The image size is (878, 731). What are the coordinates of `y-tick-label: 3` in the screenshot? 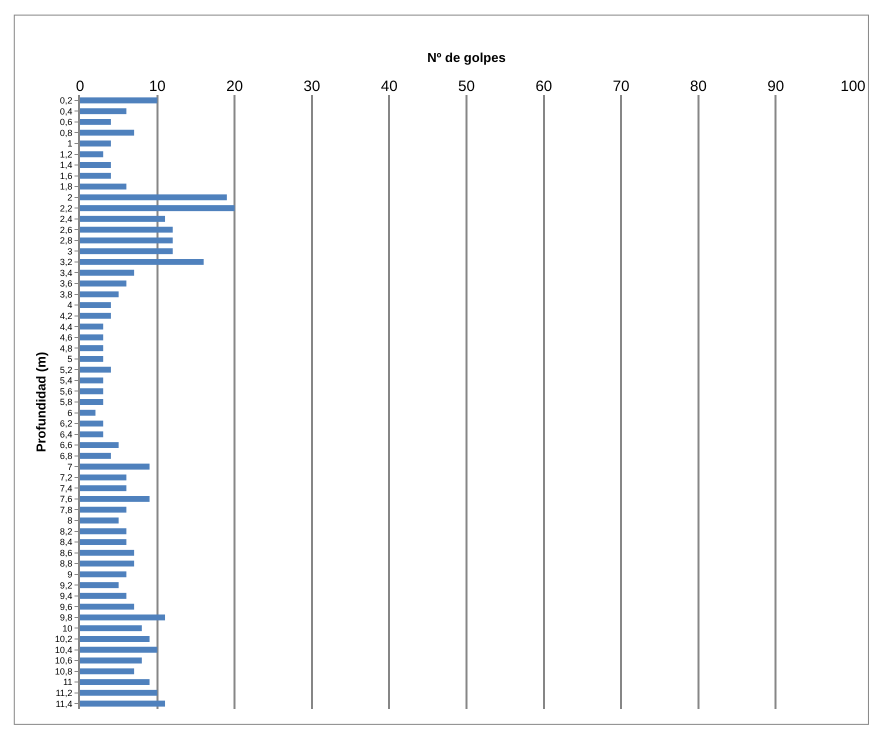 It's located at (69, 251).